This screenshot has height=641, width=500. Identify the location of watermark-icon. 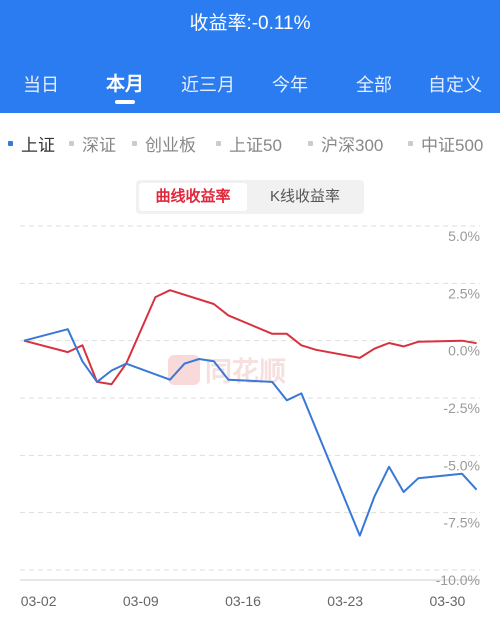
(184, 370).